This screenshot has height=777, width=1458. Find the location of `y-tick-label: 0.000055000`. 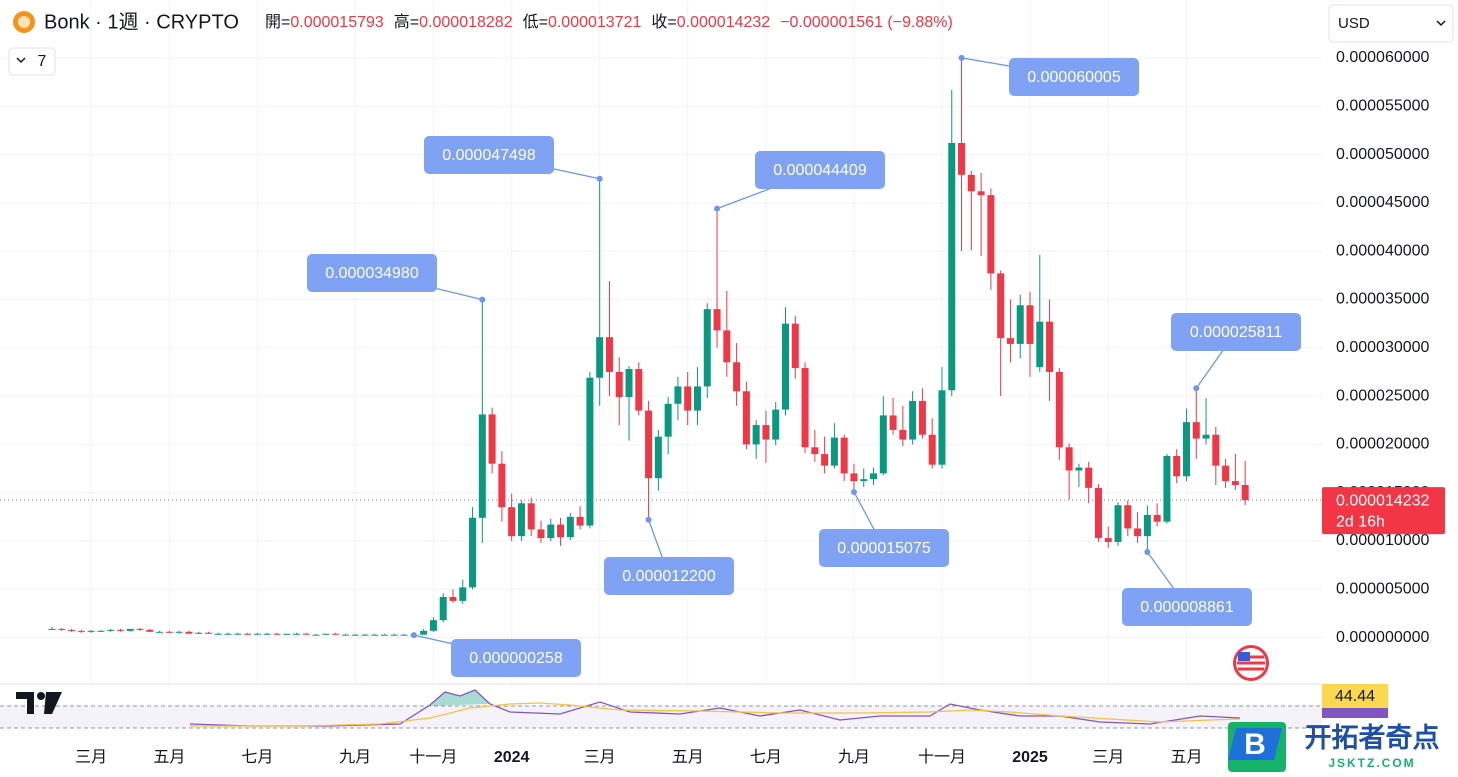

y-tick-label: 0.000055000 is located at coordinates (1383, 105).